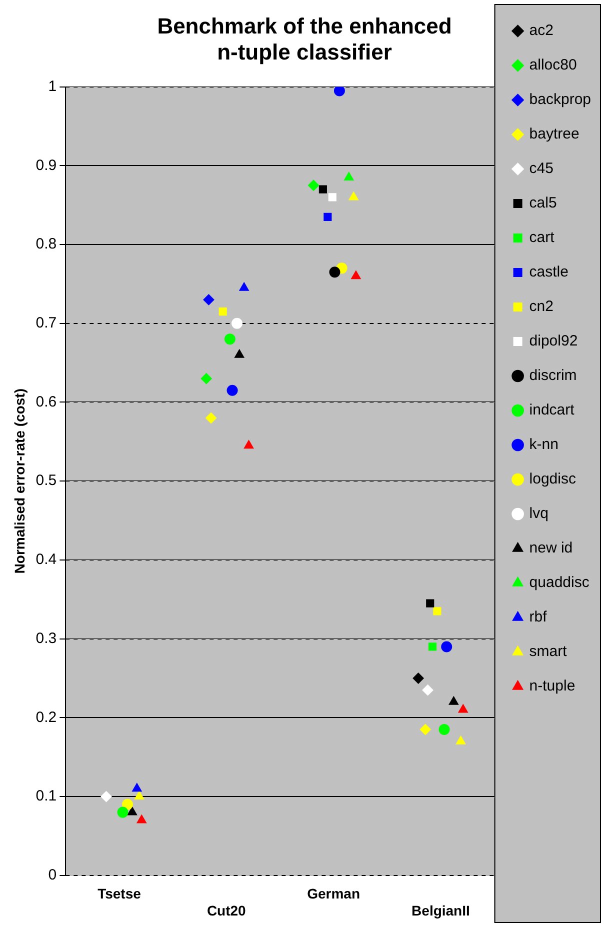 The height and width of the screenshot is (927, 605). Describe the element at coordinates (548, 272) in the screenshot. I see `legend-label: castle` at that location.